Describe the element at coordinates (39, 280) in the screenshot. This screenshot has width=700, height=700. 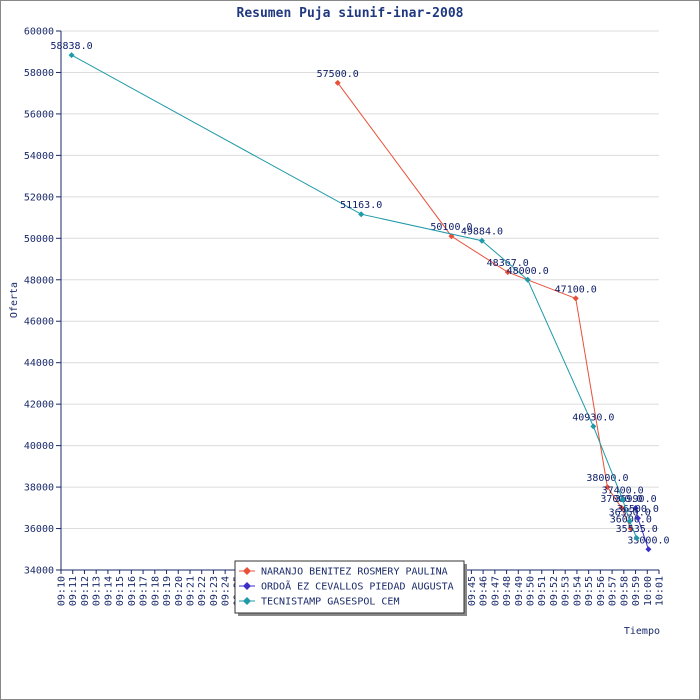
I see `y-tick-label: 48000` at that location.